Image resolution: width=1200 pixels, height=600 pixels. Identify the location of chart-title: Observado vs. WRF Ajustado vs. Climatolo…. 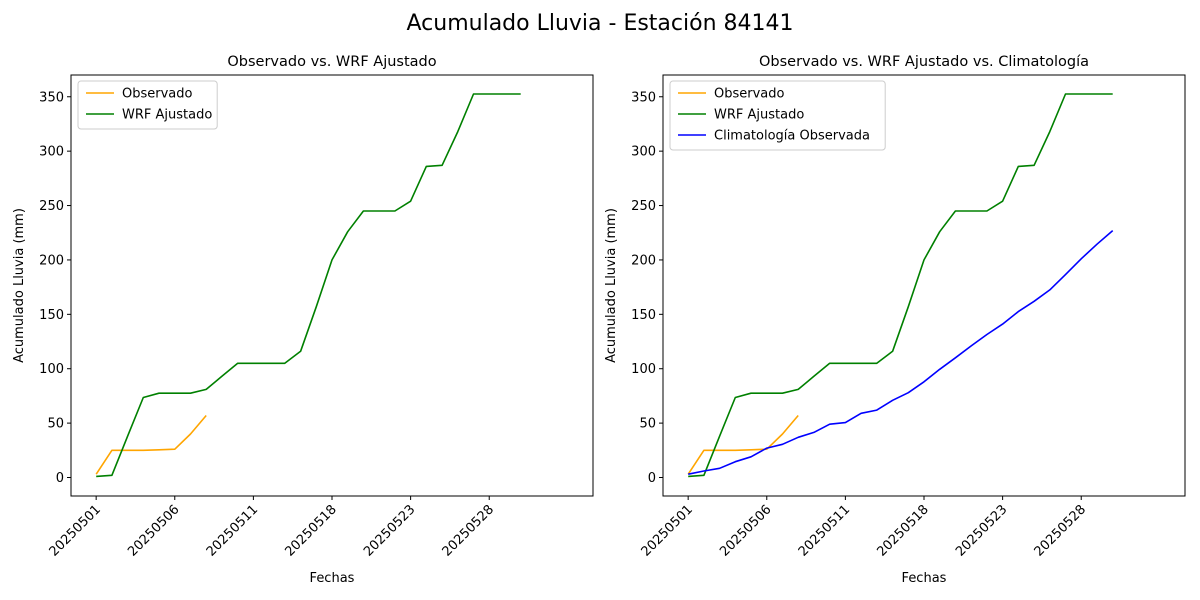
(924, 62).